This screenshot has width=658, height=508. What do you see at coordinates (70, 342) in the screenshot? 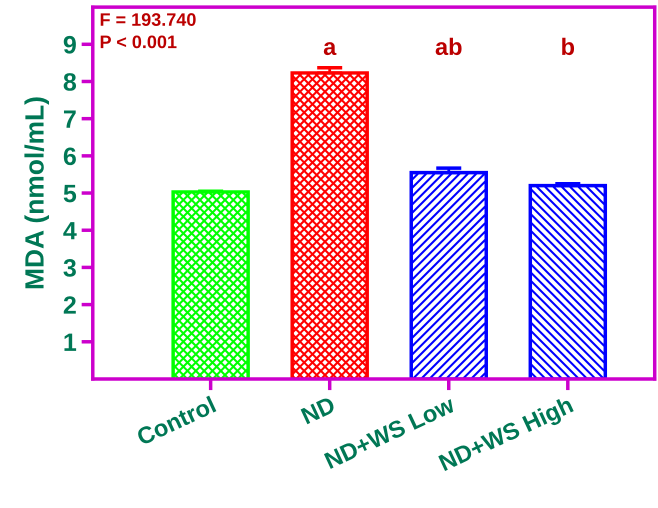
I see `y-tick-label: 1` at bounding box center [70, 342].